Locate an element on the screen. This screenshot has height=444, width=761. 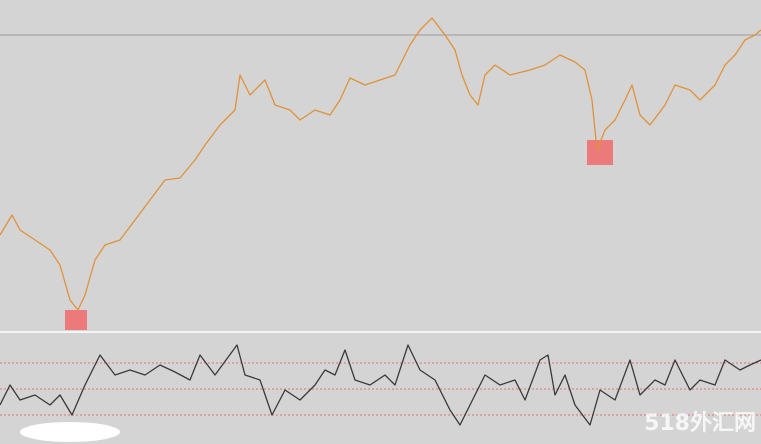
low-marker is located at coordinates (76, 320).